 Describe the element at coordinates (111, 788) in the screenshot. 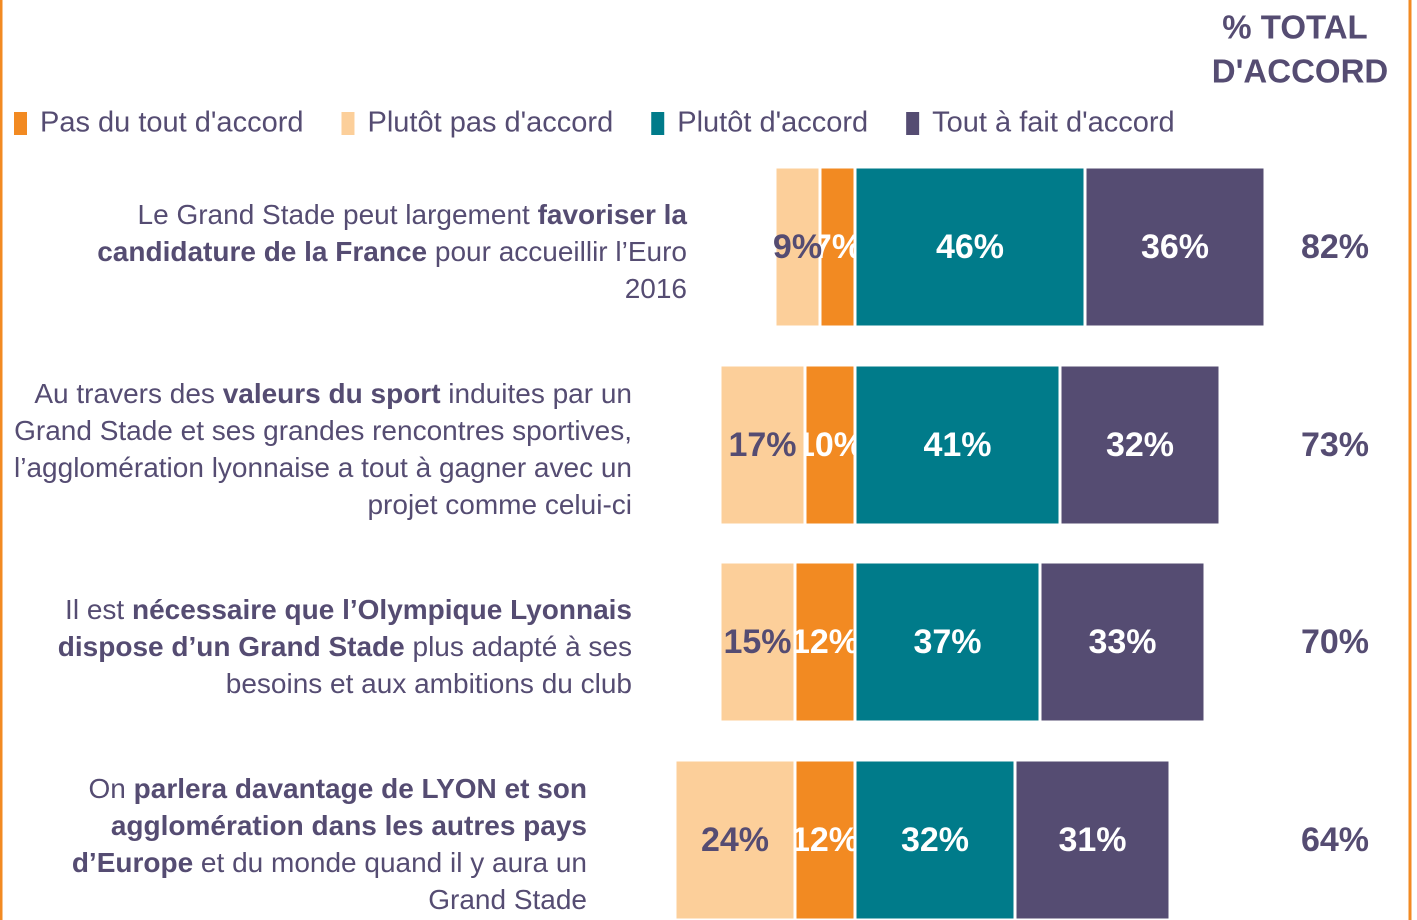

I see `category-text: On` at that location.